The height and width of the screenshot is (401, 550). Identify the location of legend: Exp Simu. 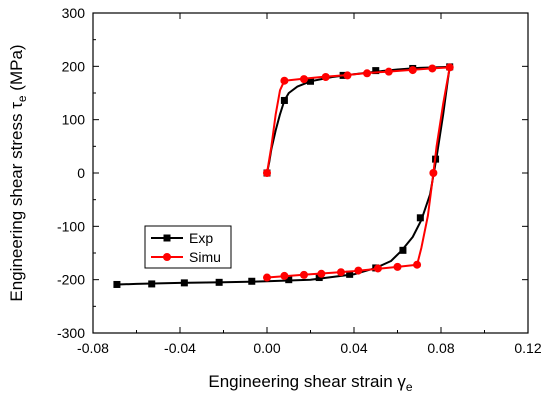
(188, 247).